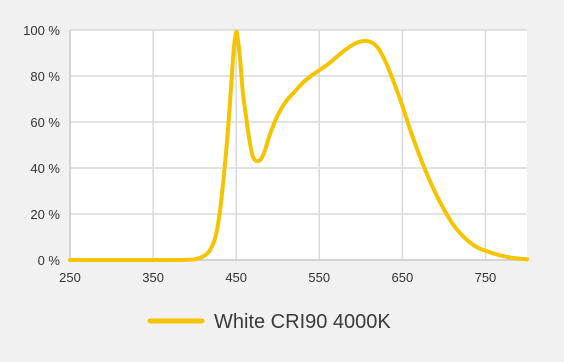 This screenshot has height=362, width=564. Describe the element at coordinates (45, 122) in the screenshot. I see `y-tick-label: 60 %` at that location.